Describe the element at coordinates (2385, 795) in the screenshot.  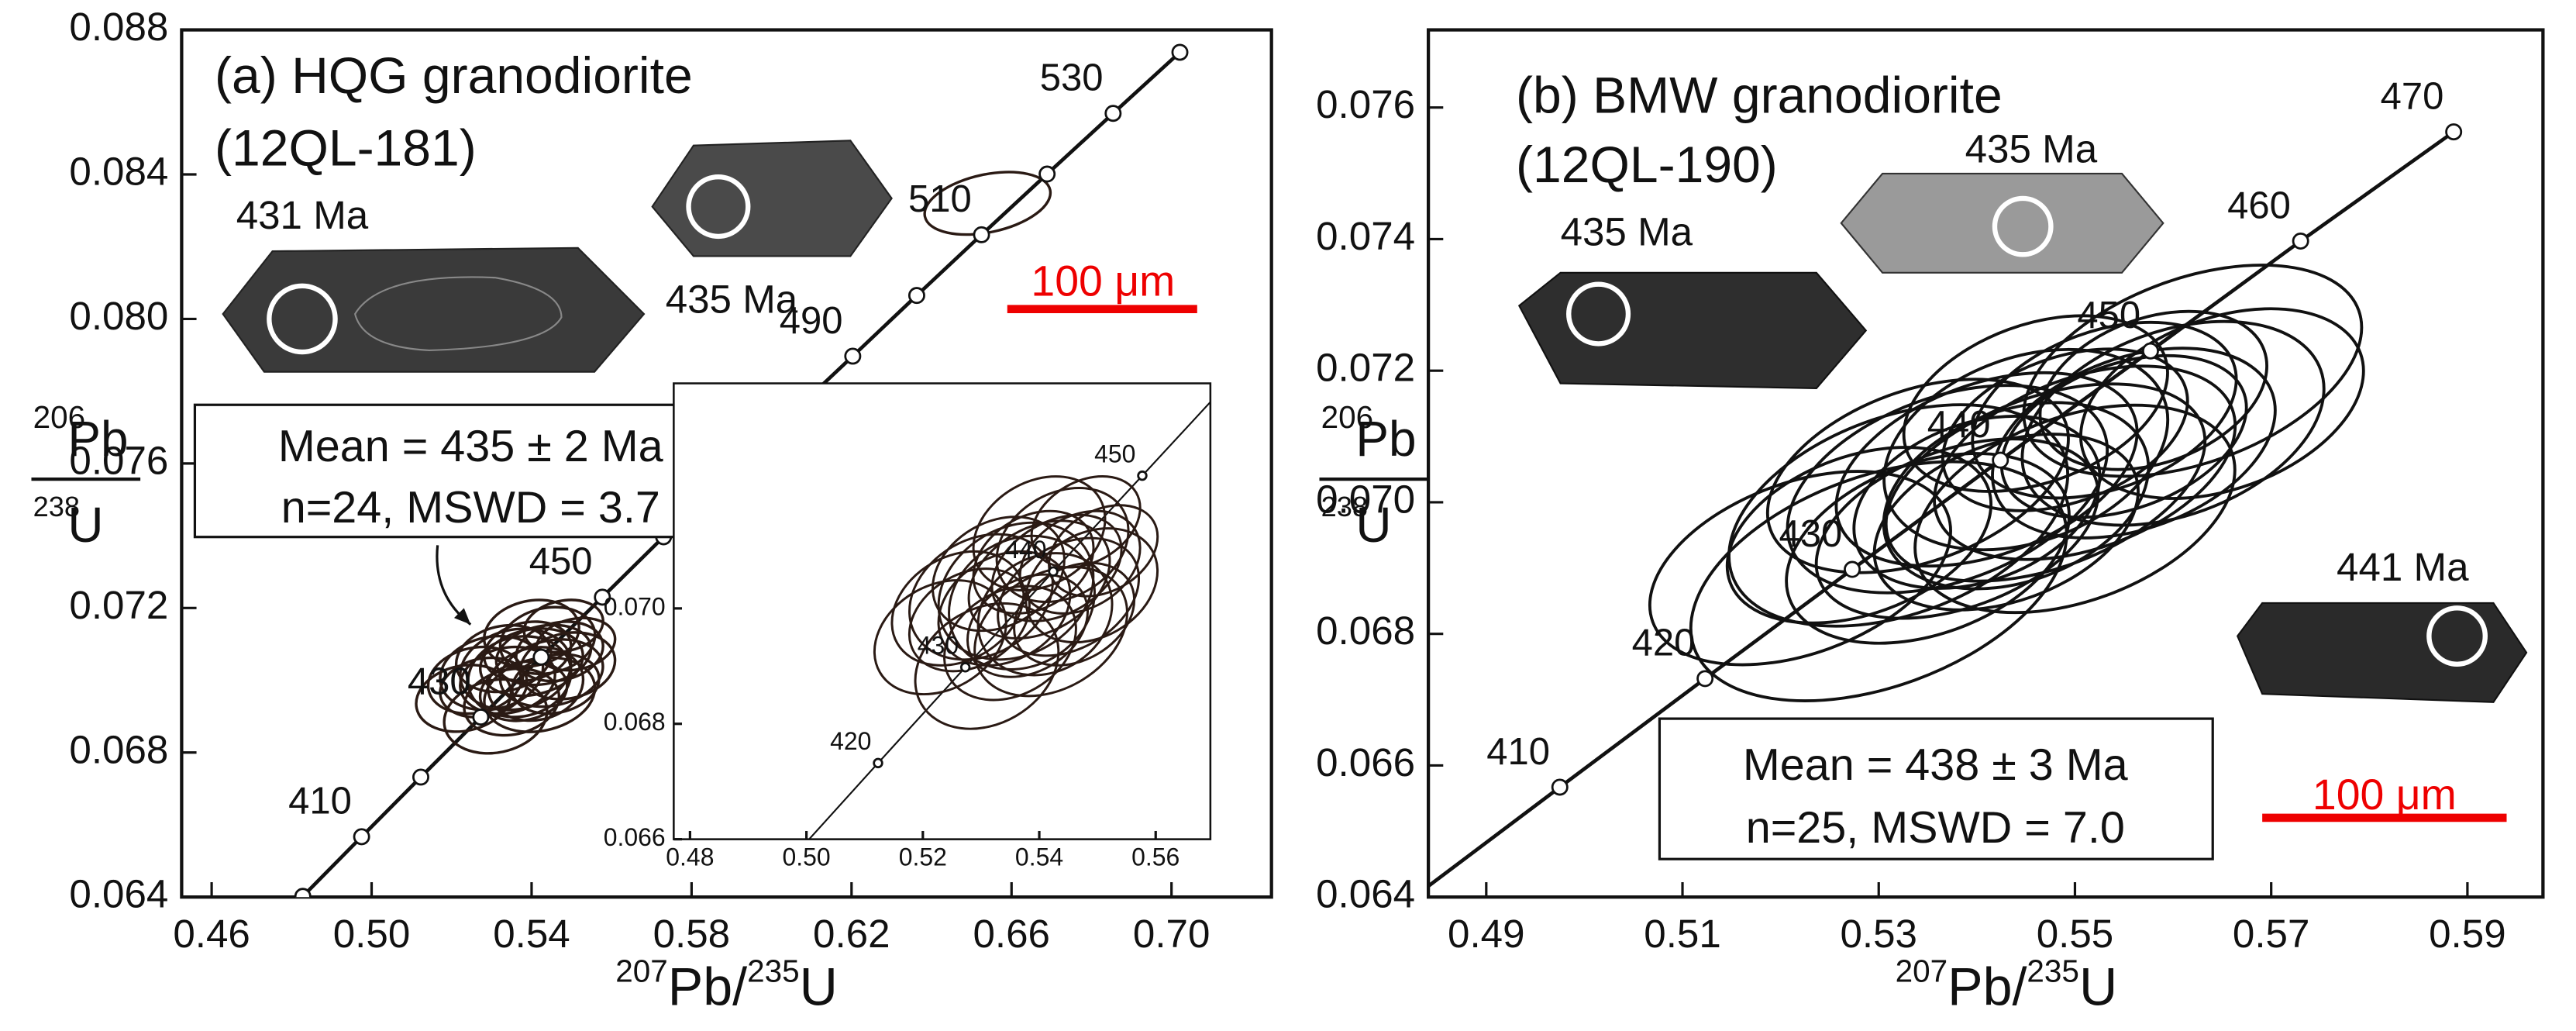
I see `annotation: 100 μm` at that location.